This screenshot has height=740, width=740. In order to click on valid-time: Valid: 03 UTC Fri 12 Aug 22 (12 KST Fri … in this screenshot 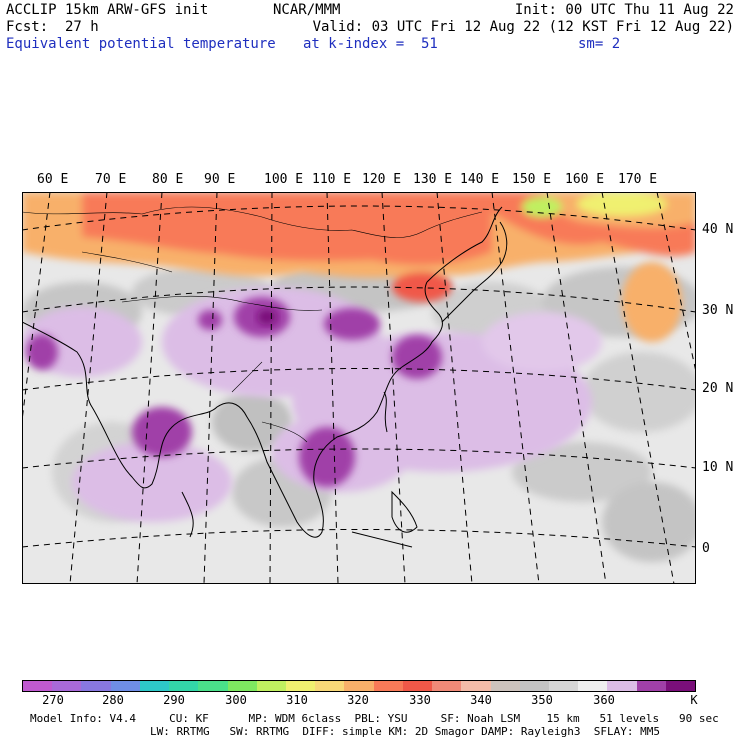, I will do `click(523, 27)`.